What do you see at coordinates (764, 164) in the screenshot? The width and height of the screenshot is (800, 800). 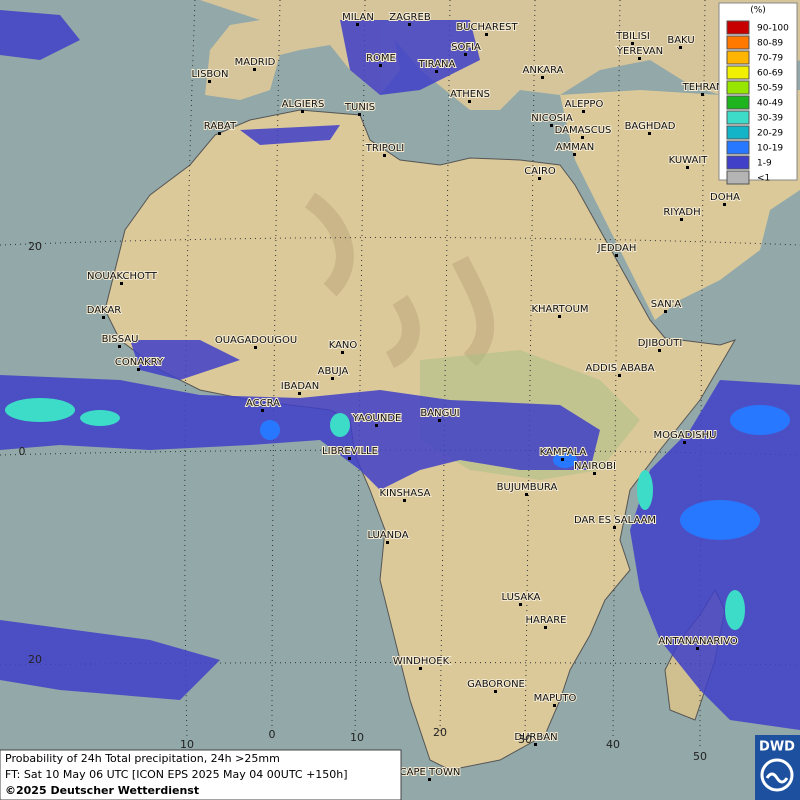 I see `legend-label: 1-9` at bounding box center [764, 164].